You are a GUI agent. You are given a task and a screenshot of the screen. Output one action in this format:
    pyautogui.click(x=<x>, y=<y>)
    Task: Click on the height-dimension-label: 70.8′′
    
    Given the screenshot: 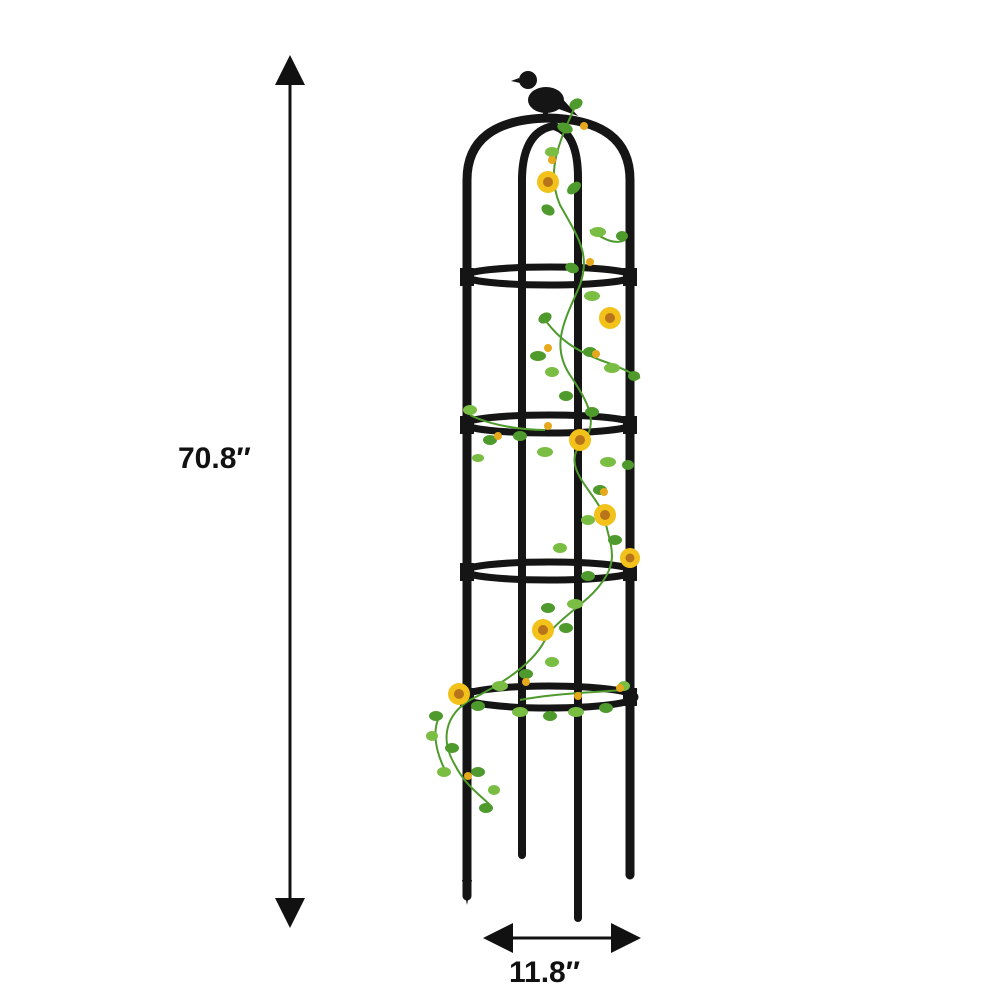 What is the action you would take?
    pyautogui.click(x=214, y=458)
    